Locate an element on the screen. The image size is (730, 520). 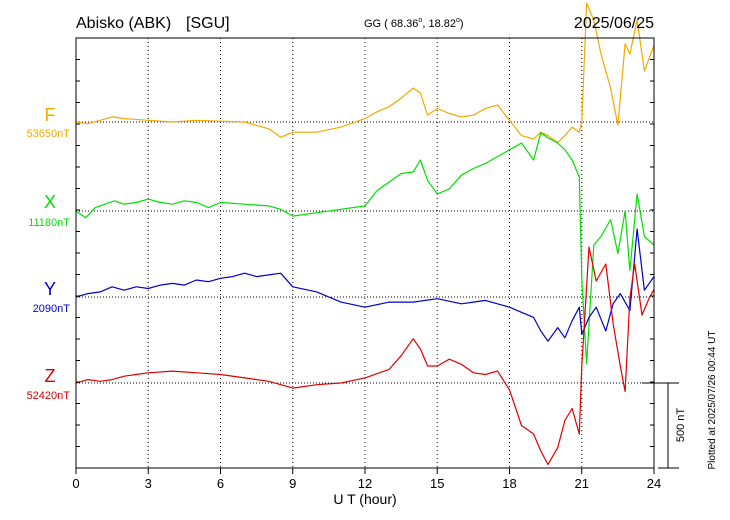
scale-bar: 500 nT is located at coordinates (664, 425).